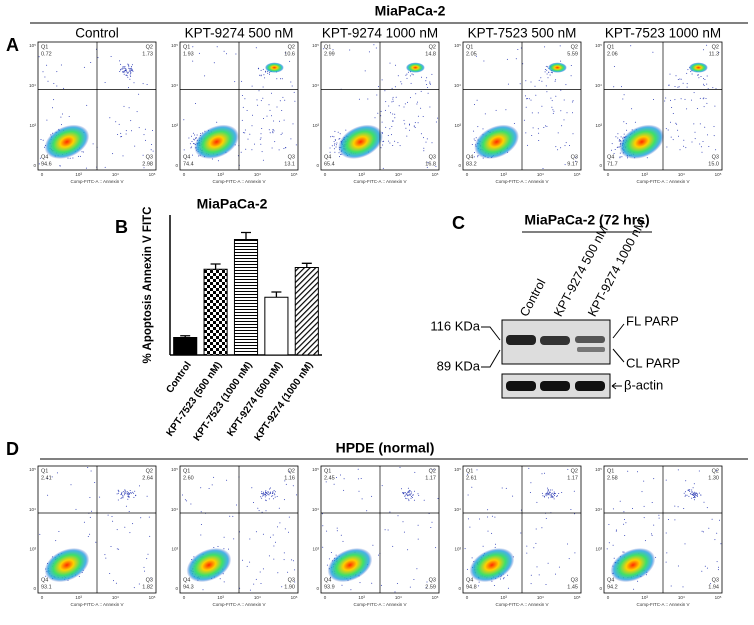  I want to click on y-tick-label: 10⁵, so click(315, 45).